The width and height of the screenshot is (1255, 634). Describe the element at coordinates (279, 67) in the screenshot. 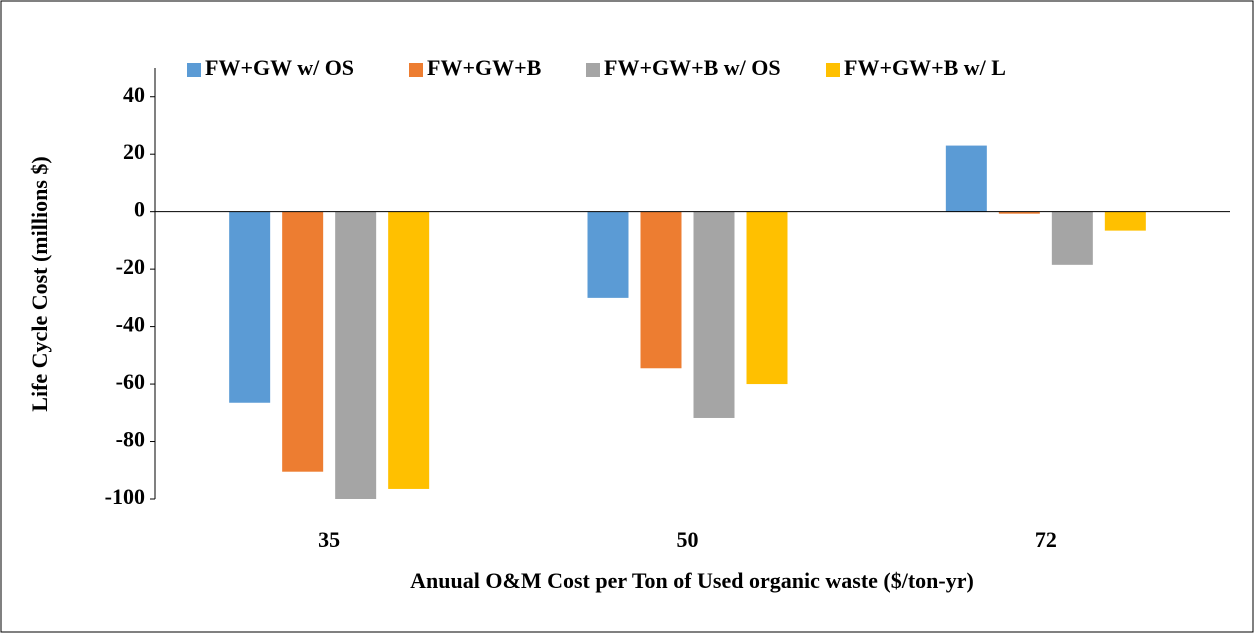

I see `legend-label: FW+GW w/ OS` at that location.